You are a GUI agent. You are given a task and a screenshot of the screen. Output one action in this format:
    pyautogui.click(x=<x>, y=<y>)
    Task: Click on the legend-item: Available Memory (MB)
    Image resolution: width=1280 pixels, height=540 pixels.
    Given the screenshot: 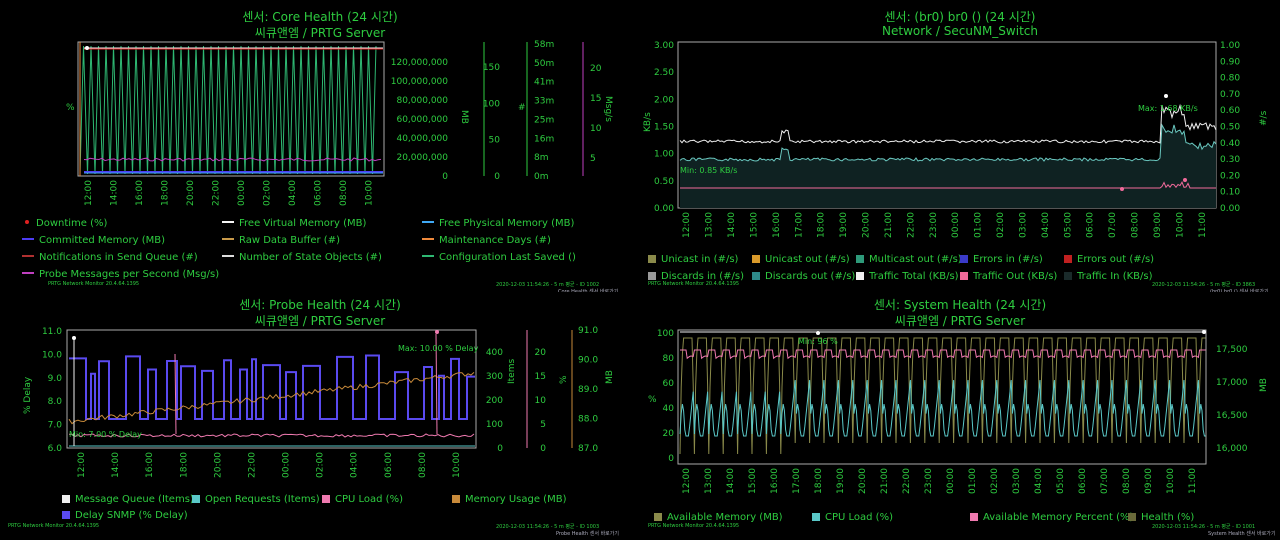 What is the action you would take?
    pyautogui.click(x=718, y=517)
    